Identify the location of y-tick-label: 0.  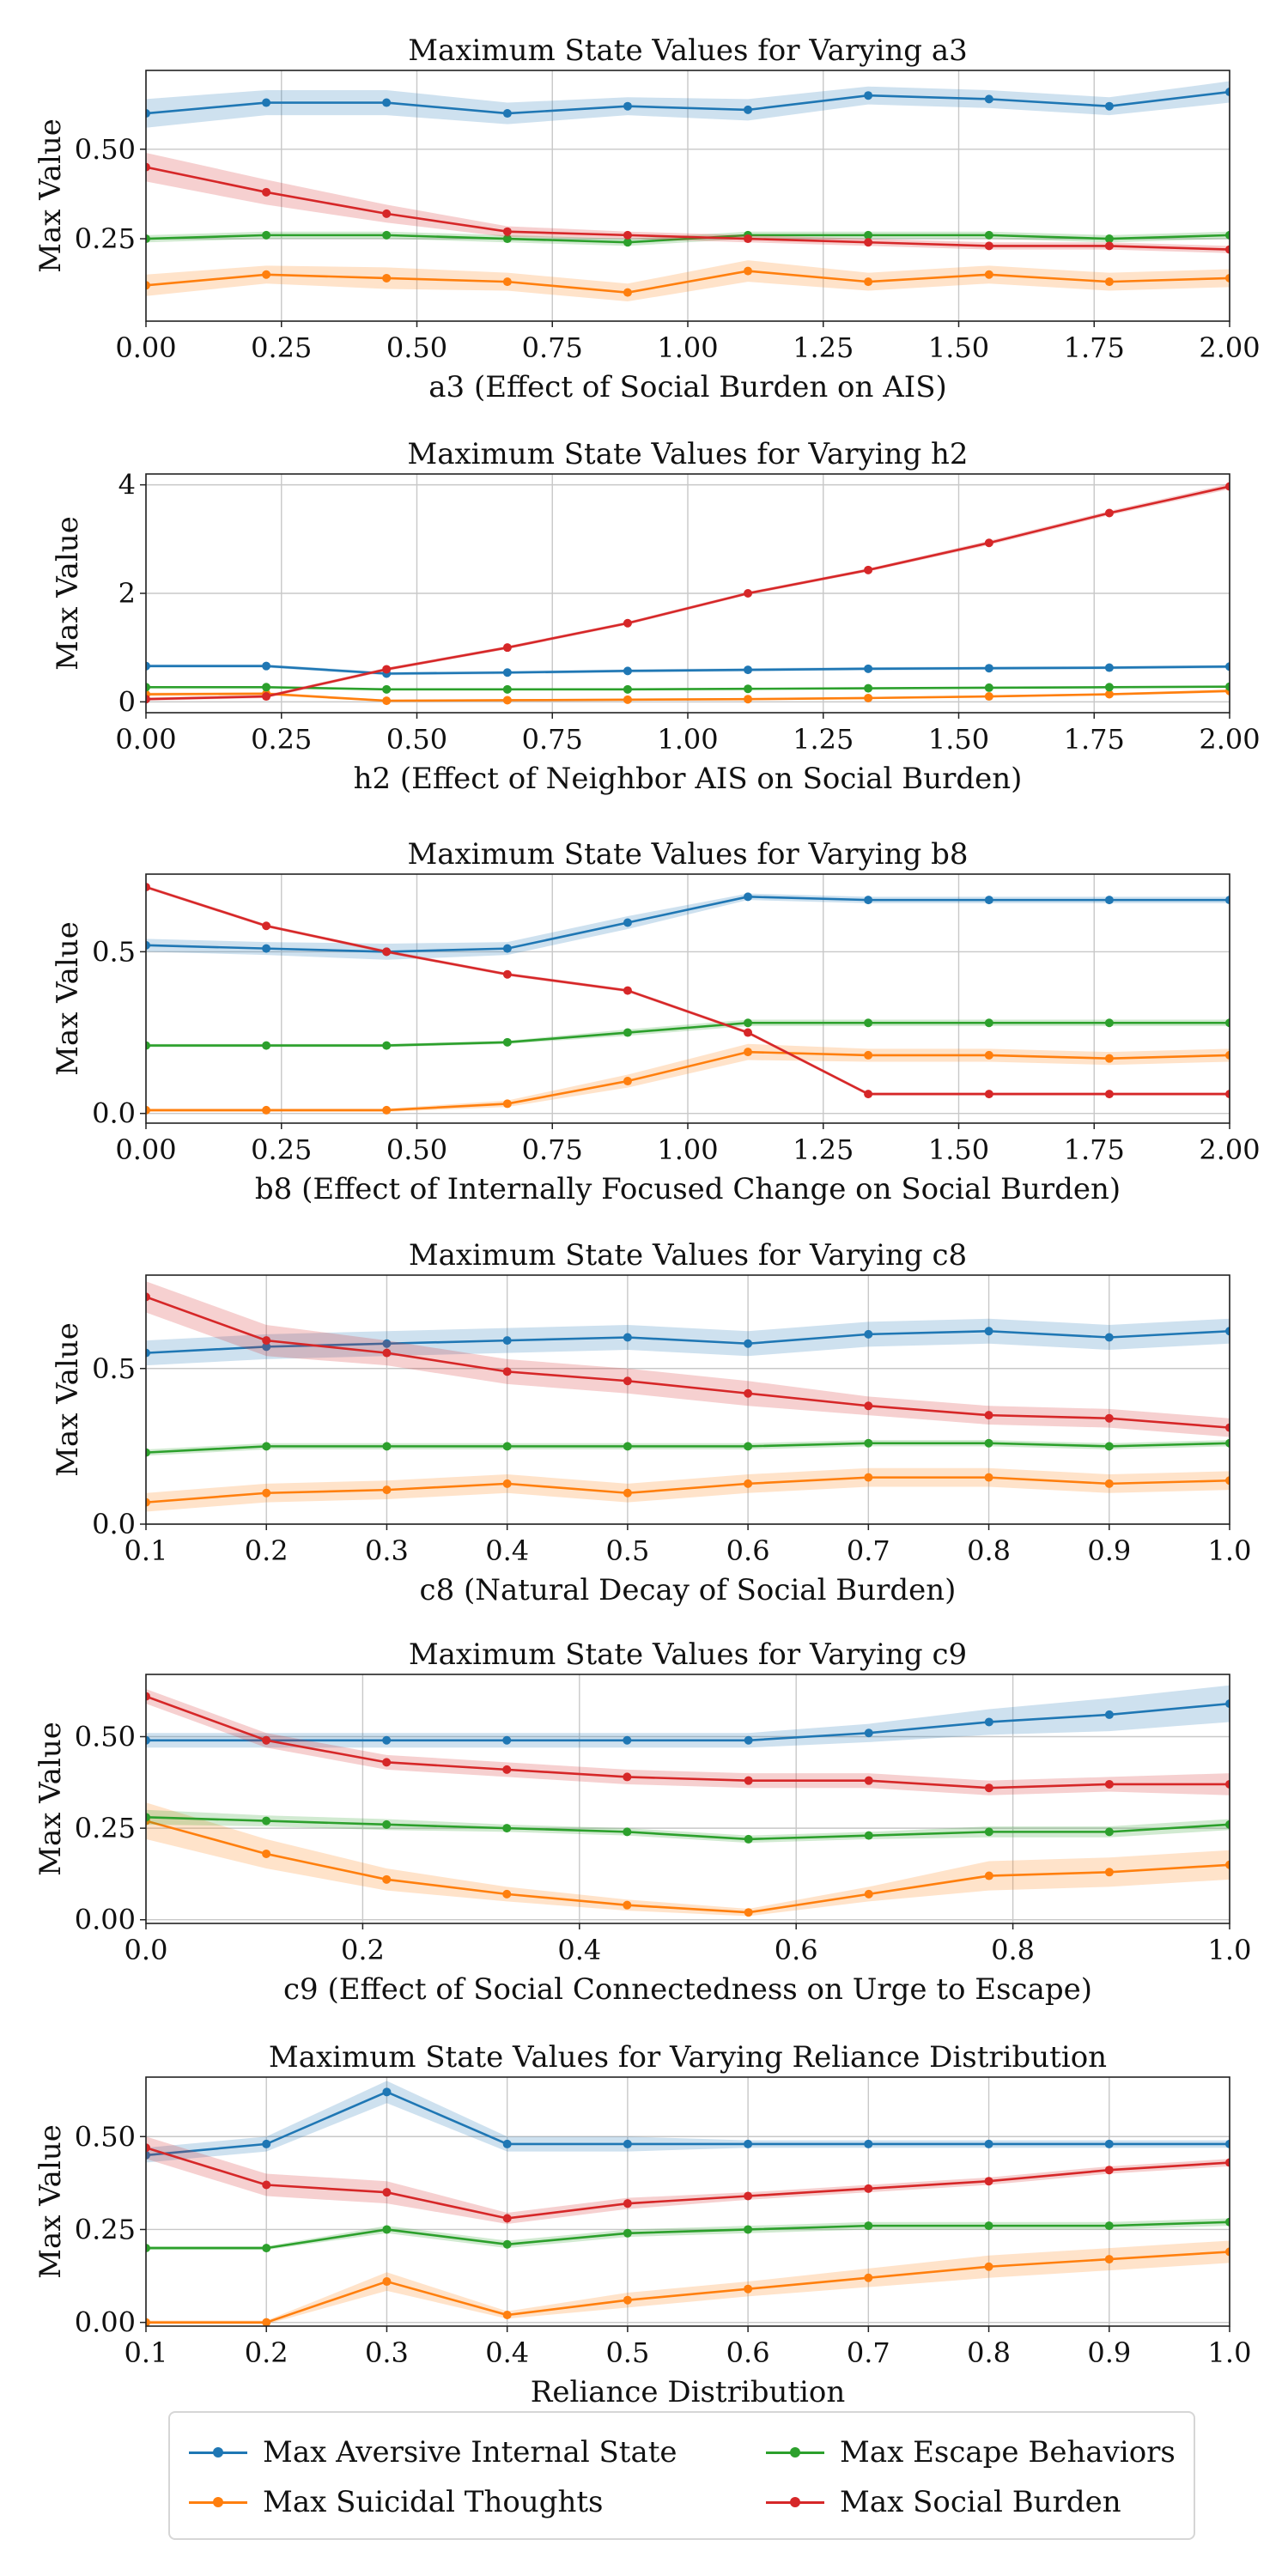
(127, 702).